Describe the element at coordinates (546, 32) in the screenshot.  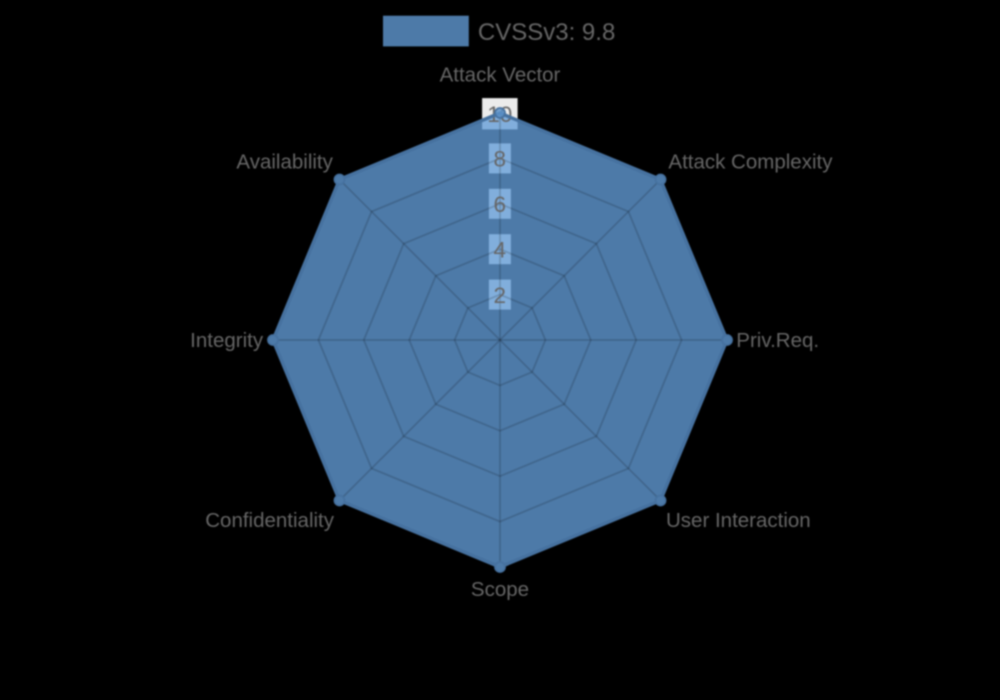
I see `svg-text: CVSSv3: 9.8` at that location.